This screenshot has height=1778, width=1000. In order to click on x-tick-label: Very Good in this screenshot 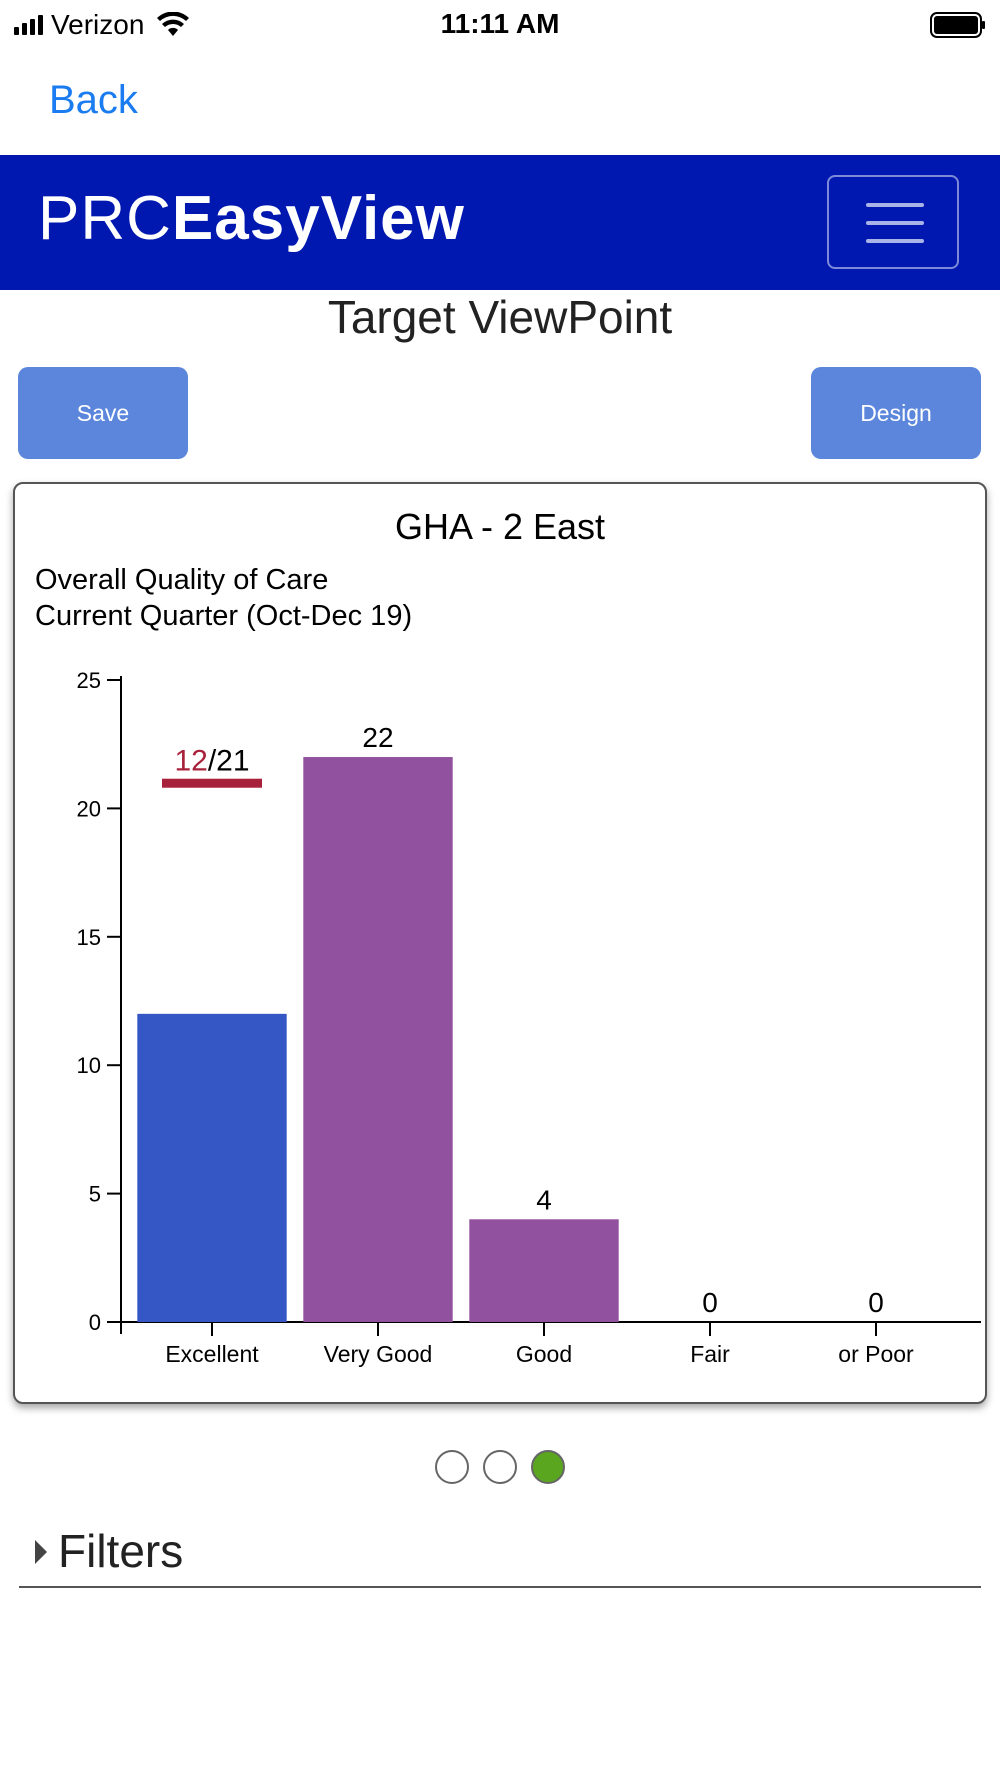, I will do `click(378, 1354)`.